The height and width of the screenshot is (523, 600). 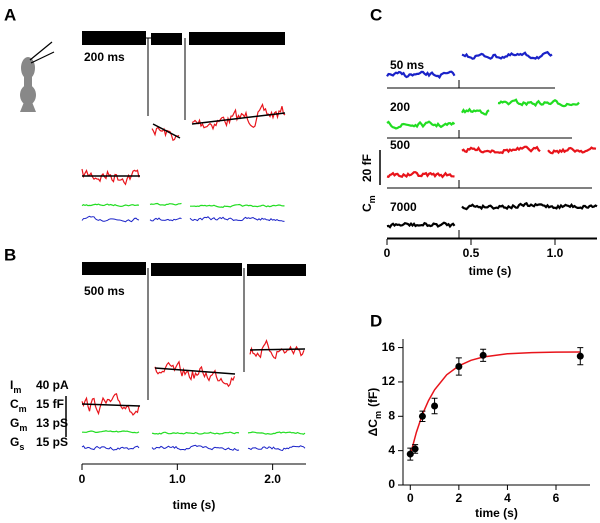 What do you see at coordinates (391, 484) in the screenshot?
I see `y-tick-label: 0` at bounding box center [391, 484].